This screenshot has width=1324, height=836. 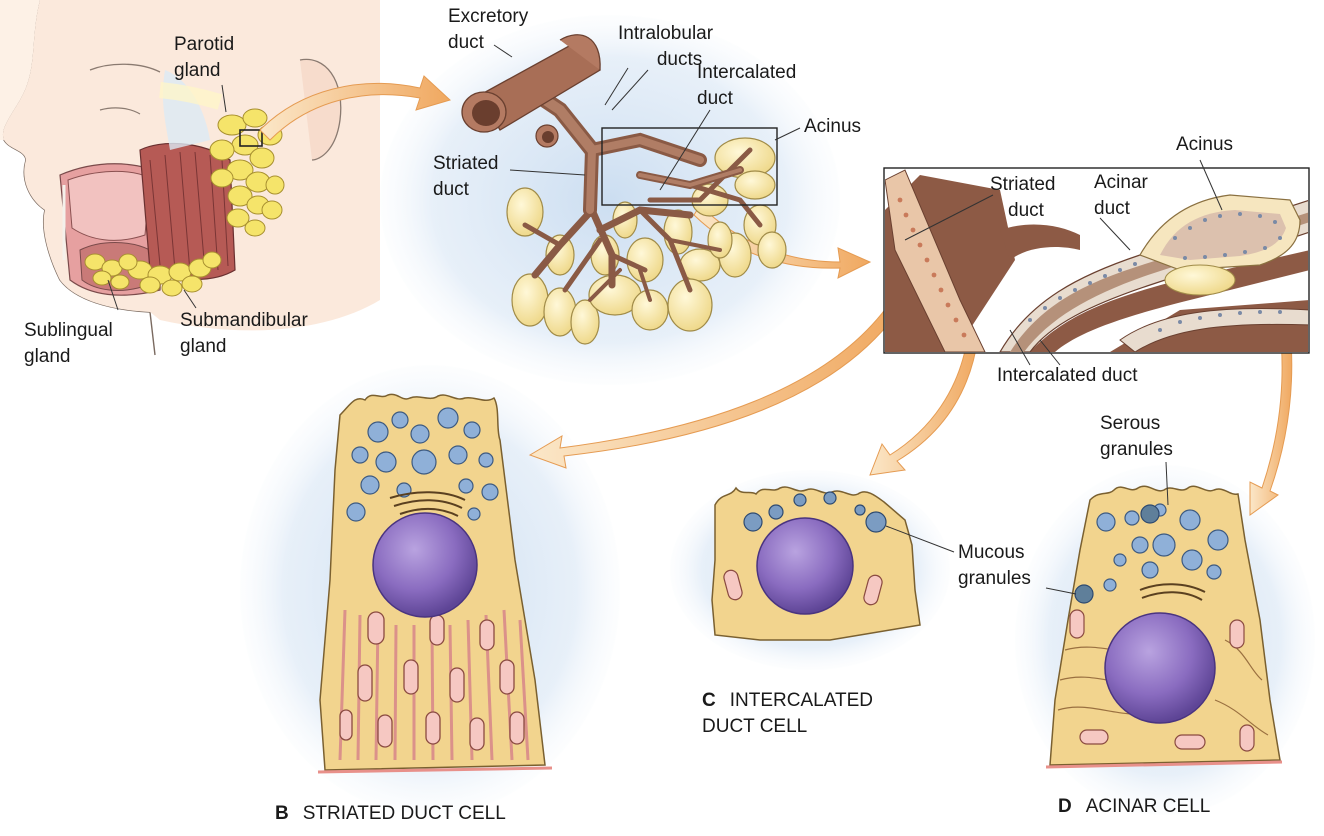 What do you see at coordinates (1065, 806) in the screenshot?
I see `caption-d-letter: D` at bounding box center [1065, 806].